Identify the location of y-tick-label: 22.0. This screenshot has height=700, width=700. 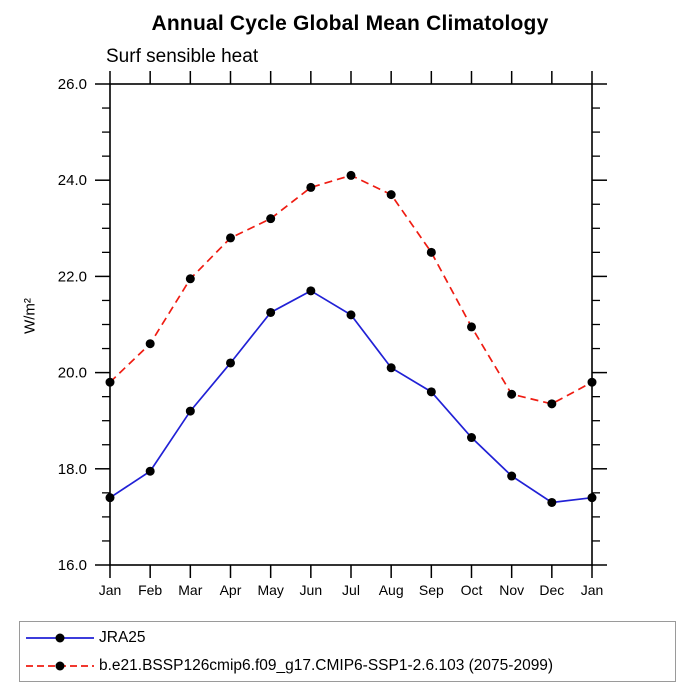
(72, 276).